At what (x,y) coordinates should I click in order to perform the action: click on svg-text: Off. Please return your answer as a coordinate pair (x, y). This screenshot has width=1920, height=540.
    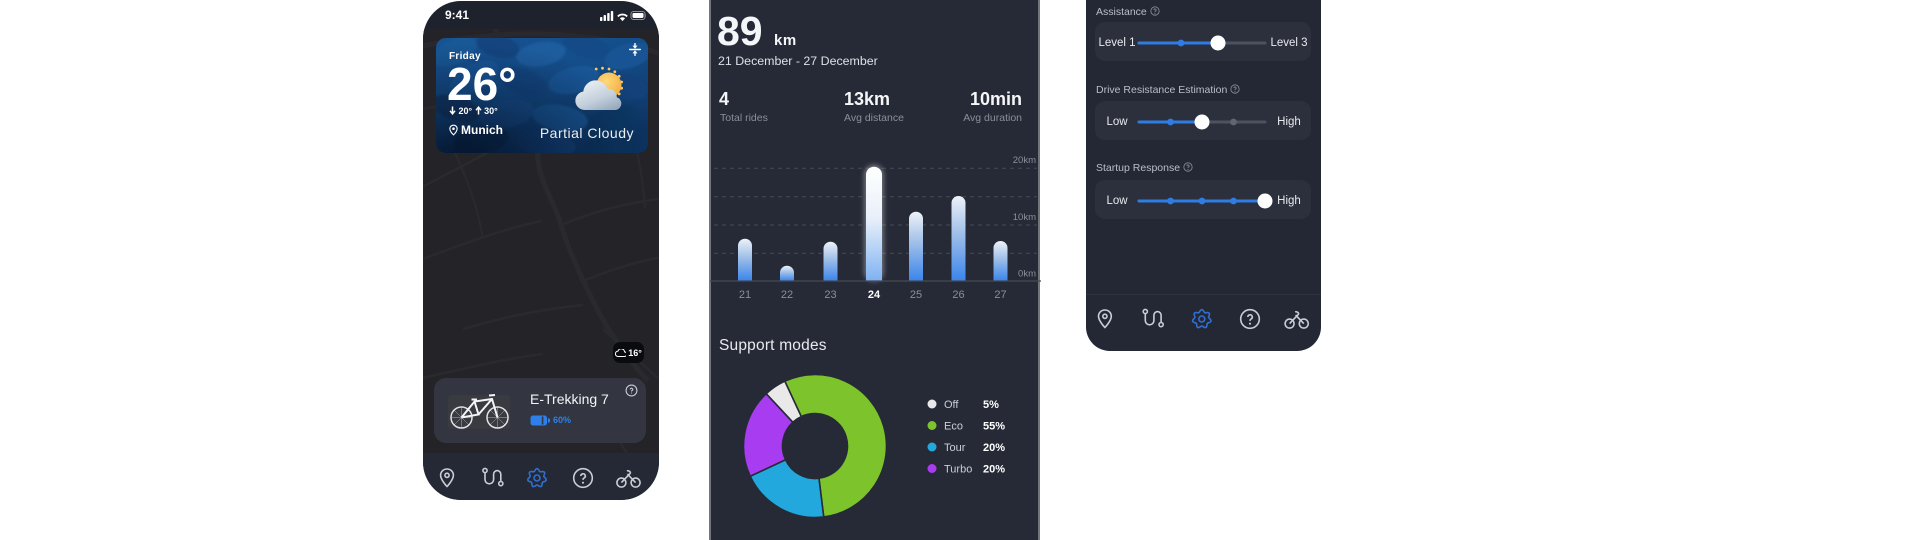
    Looking at the image, I should click on (951, 405).